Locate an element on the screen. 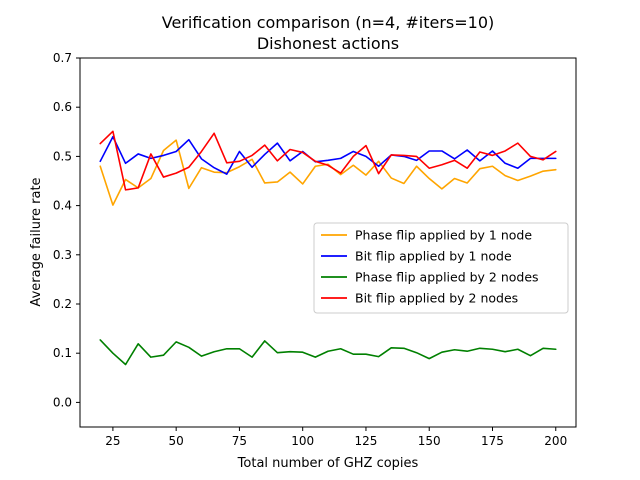 This screenshot has width=640, height=480. legend-box is located at coordinates (441, 268).